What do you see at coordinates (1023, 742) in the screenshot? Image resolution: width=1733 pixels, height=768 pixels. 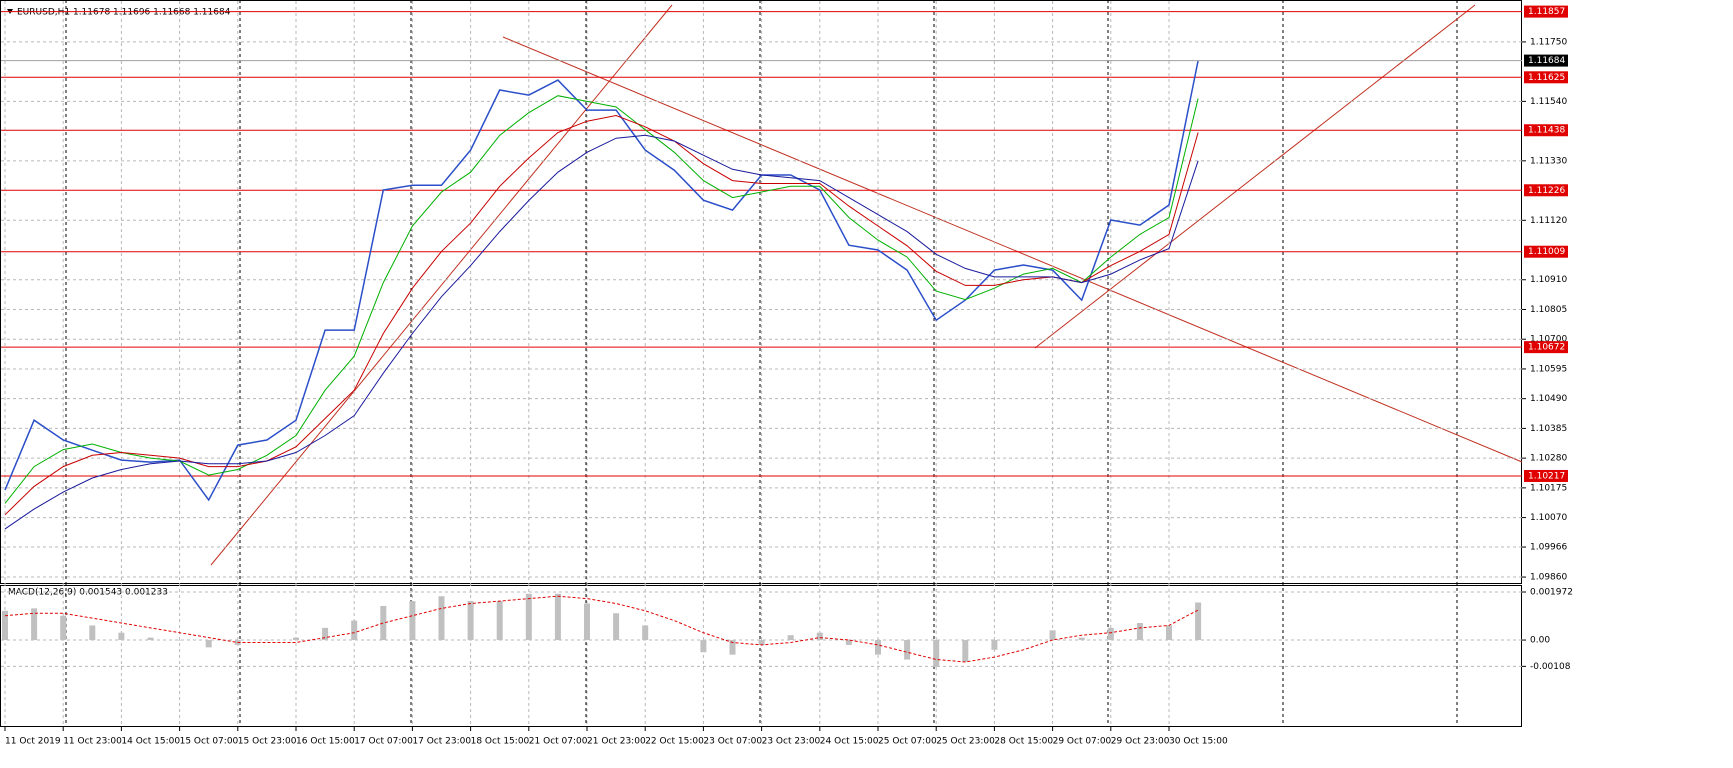 I see `x-tick-label: 28 Oct 15:00` at bounding box center [1023, 742].